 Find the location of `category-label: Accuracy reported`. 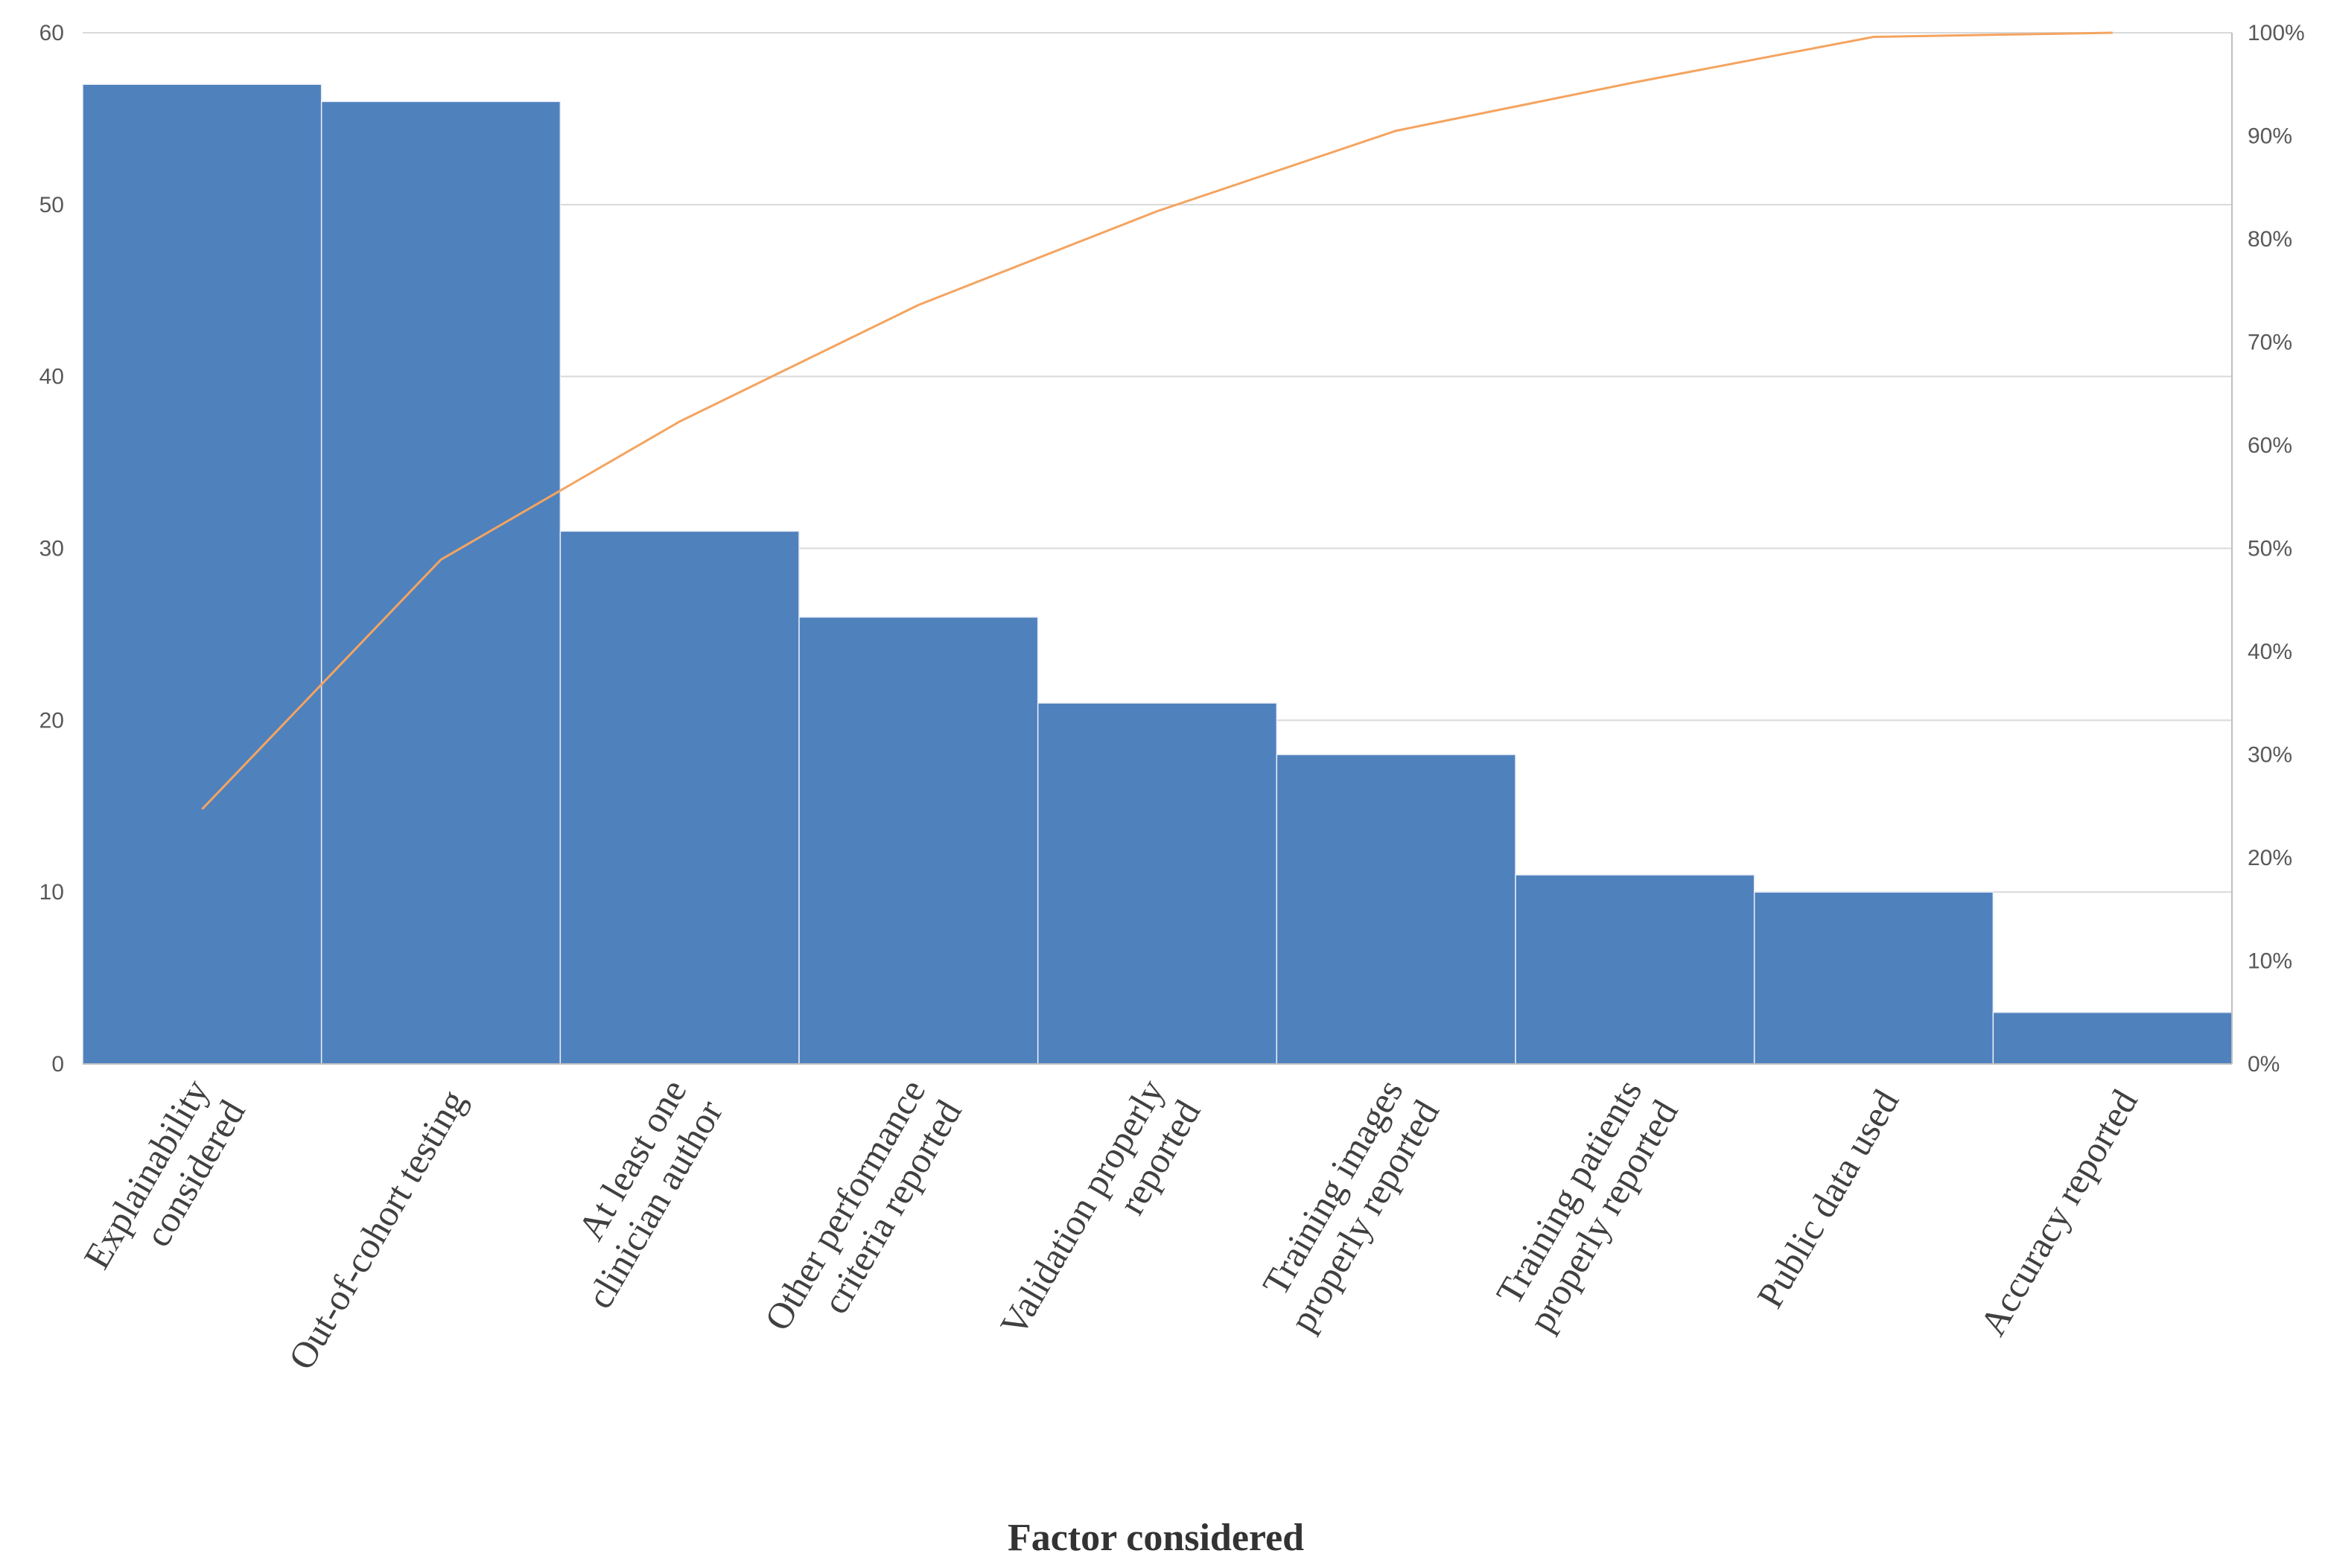

category-label: Accuracy reported is located at coordinates (2058, 1212).